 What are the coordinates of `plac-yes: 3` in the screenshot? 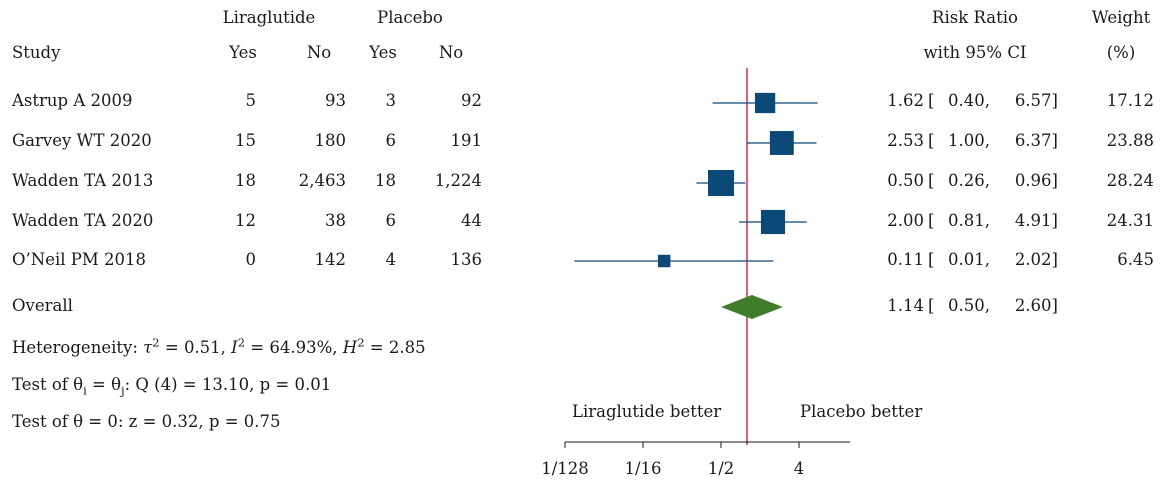 It's located at (391, 100).